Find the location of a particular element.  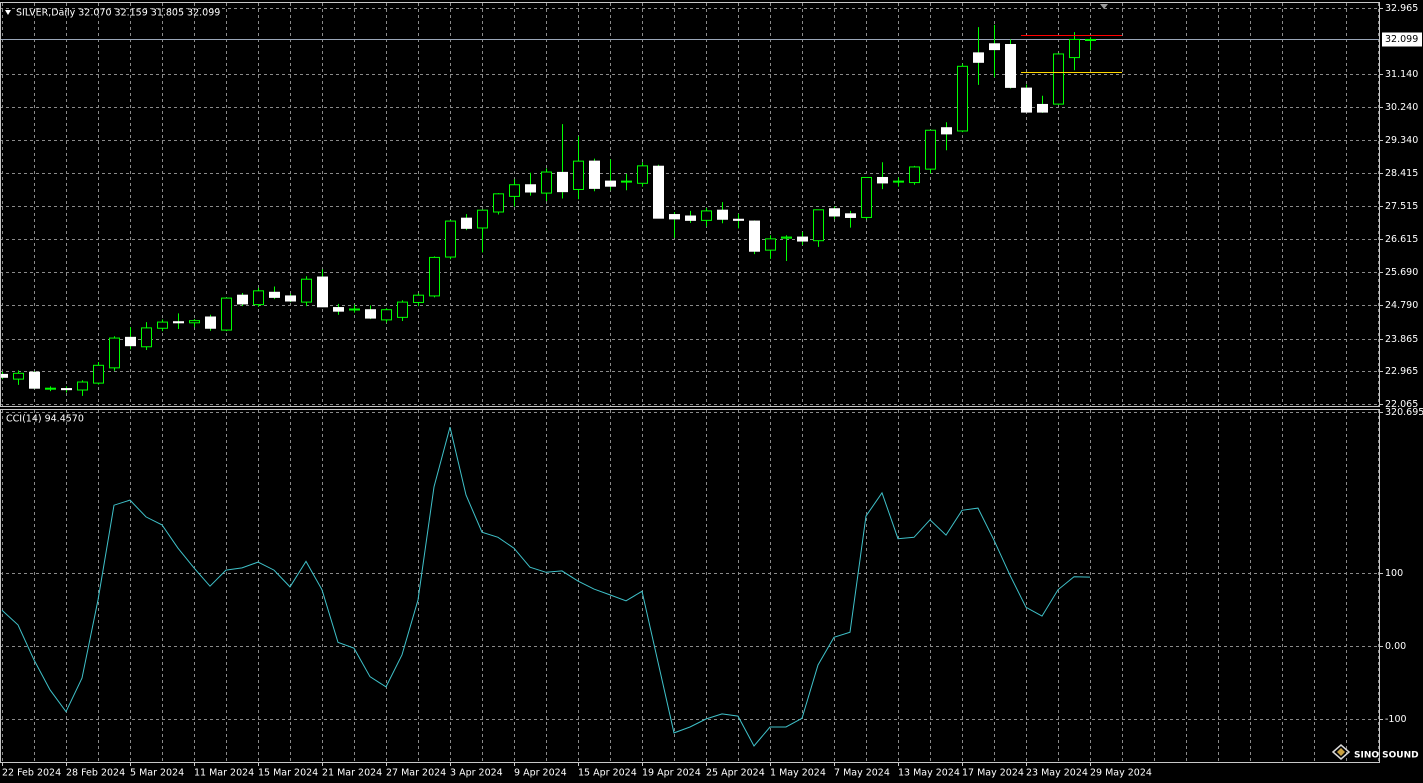

watermark-text: SINO SOUND is located at coordinates (1386, 756).